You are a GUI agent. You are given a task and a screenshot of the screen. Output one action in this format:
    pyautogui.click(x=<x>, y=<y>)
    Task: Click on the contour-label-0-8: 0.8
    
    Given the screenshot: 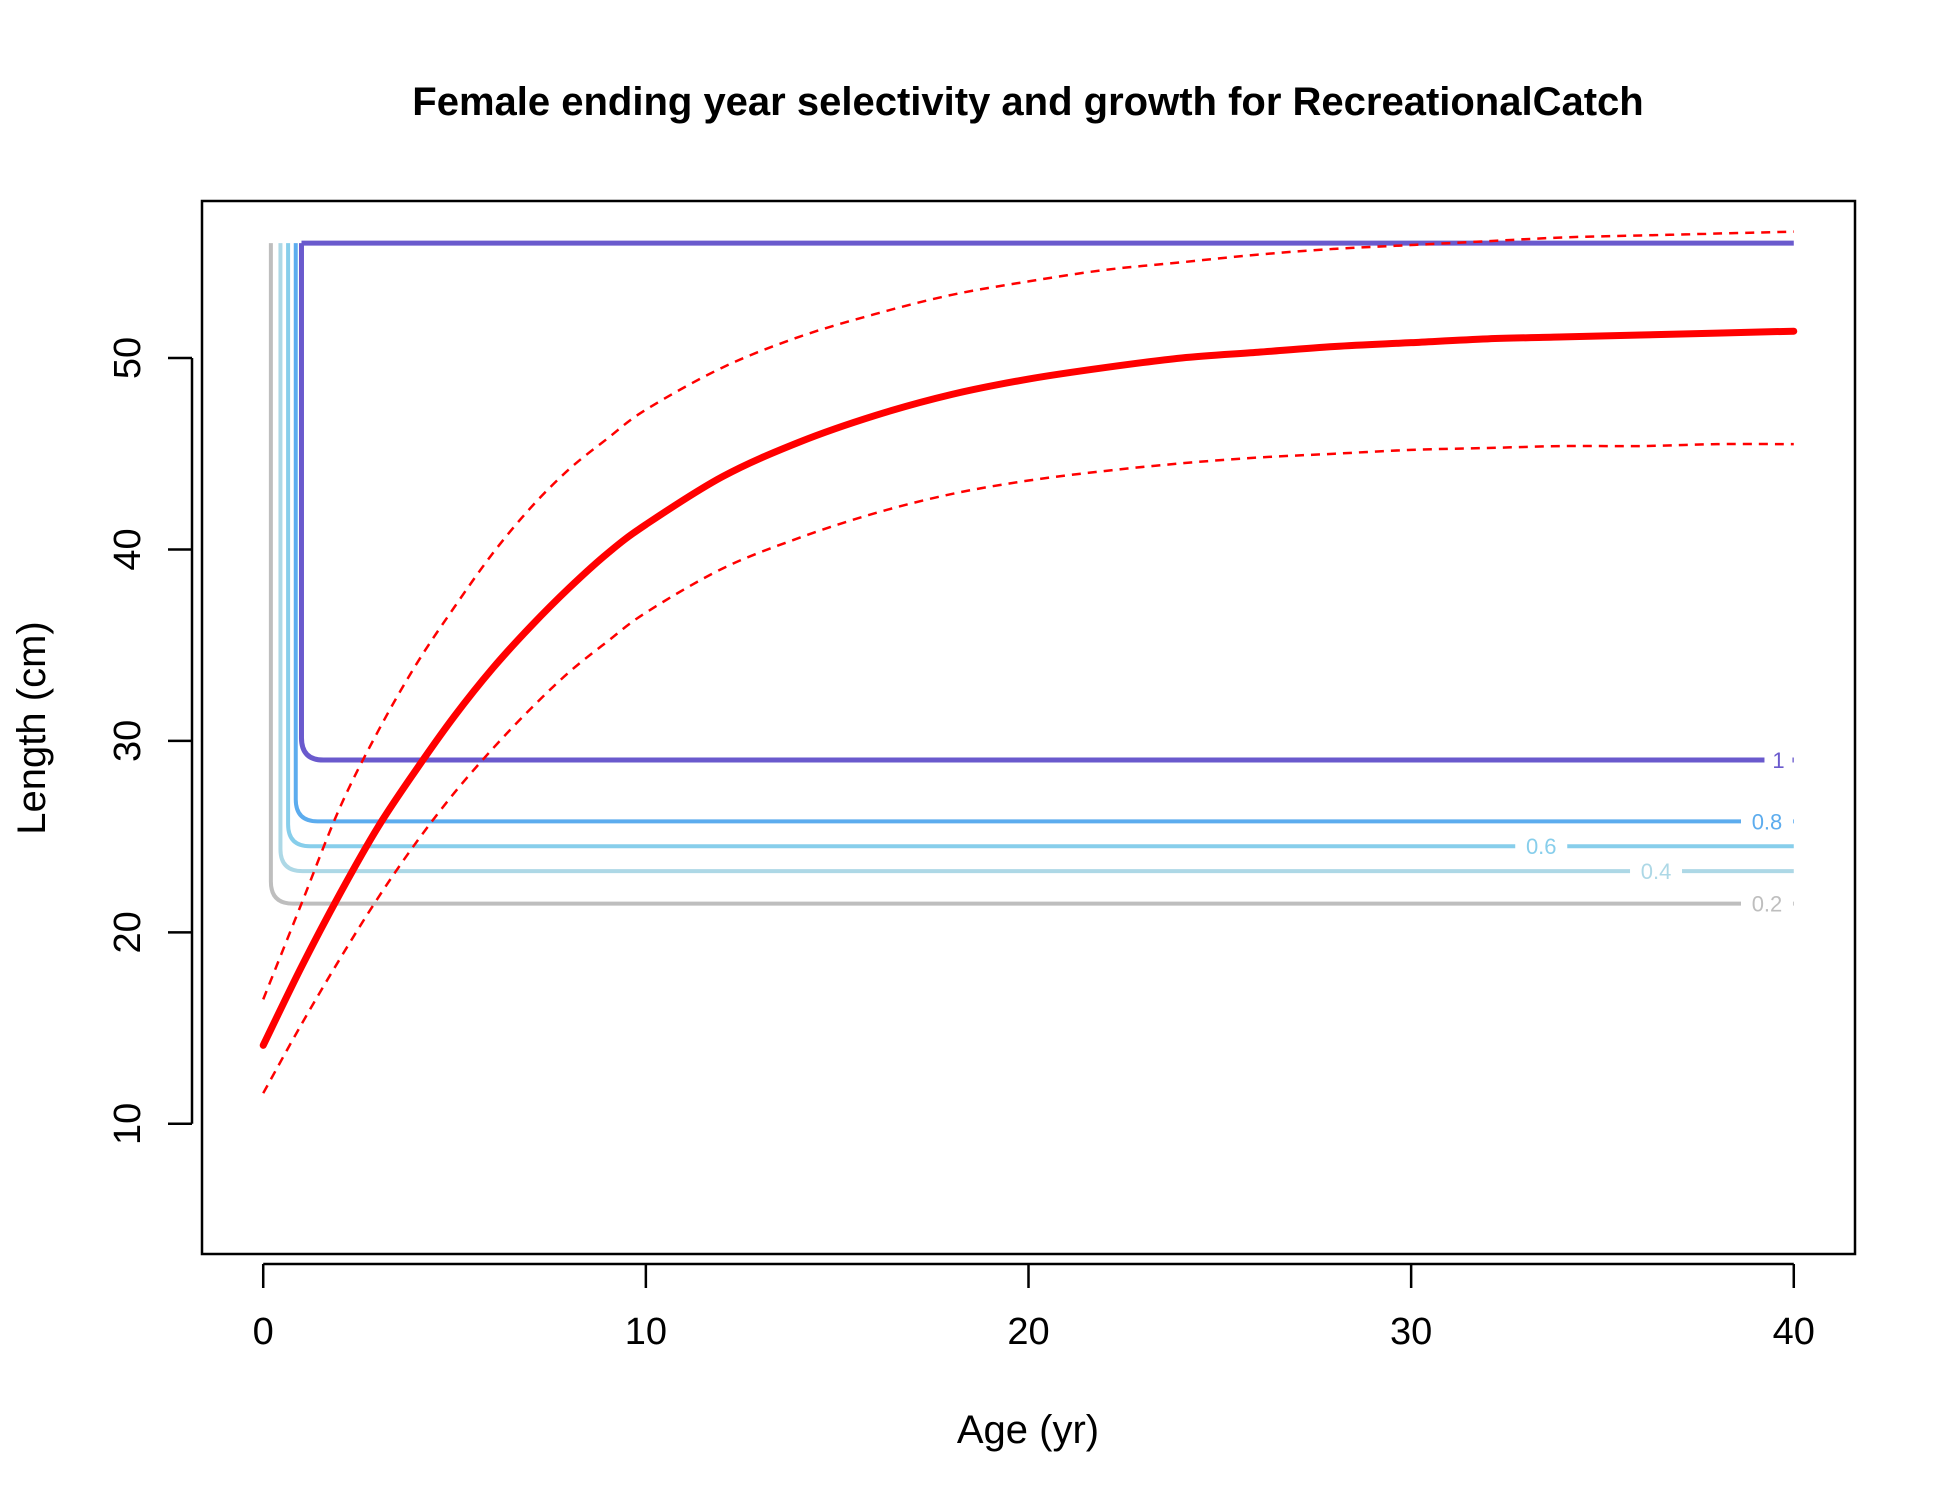 What is the action you would take?
    pyautogui.click(x=1767, y=821)
    